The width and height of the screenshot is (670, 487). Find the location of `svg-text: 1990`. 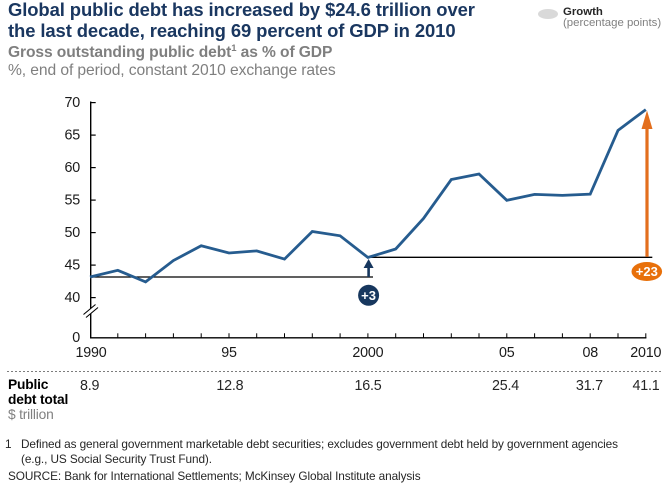

svg-text: 1990 is located at coordinates (90, 353).